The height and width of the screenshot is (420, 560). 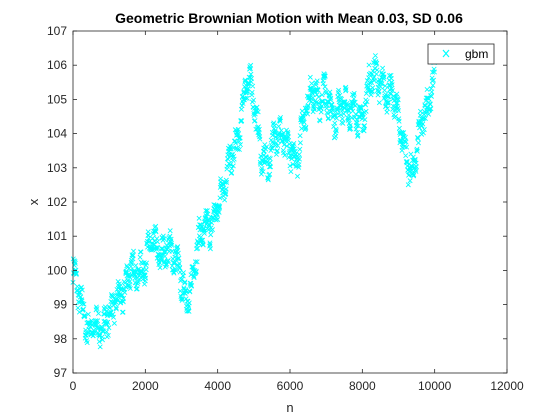 What do you see at coordinates (57, 236) in the screenshot?
I see `y-tick-label: 101` at bounding box center [57, 236].